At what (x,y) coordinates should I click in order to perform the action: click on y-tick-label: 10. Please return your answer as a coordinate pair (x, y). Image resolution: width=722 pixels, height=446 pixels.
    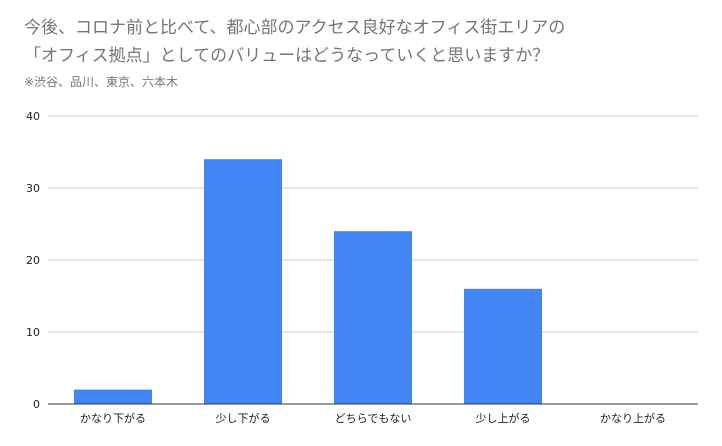
    Looking at the image, I should click on (33, 332).